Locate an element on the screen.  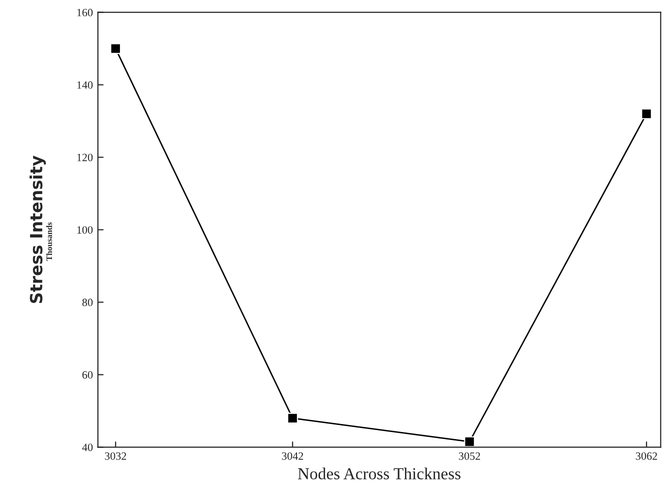
y-tick-label: 100 is located at coordinates (85, 230).